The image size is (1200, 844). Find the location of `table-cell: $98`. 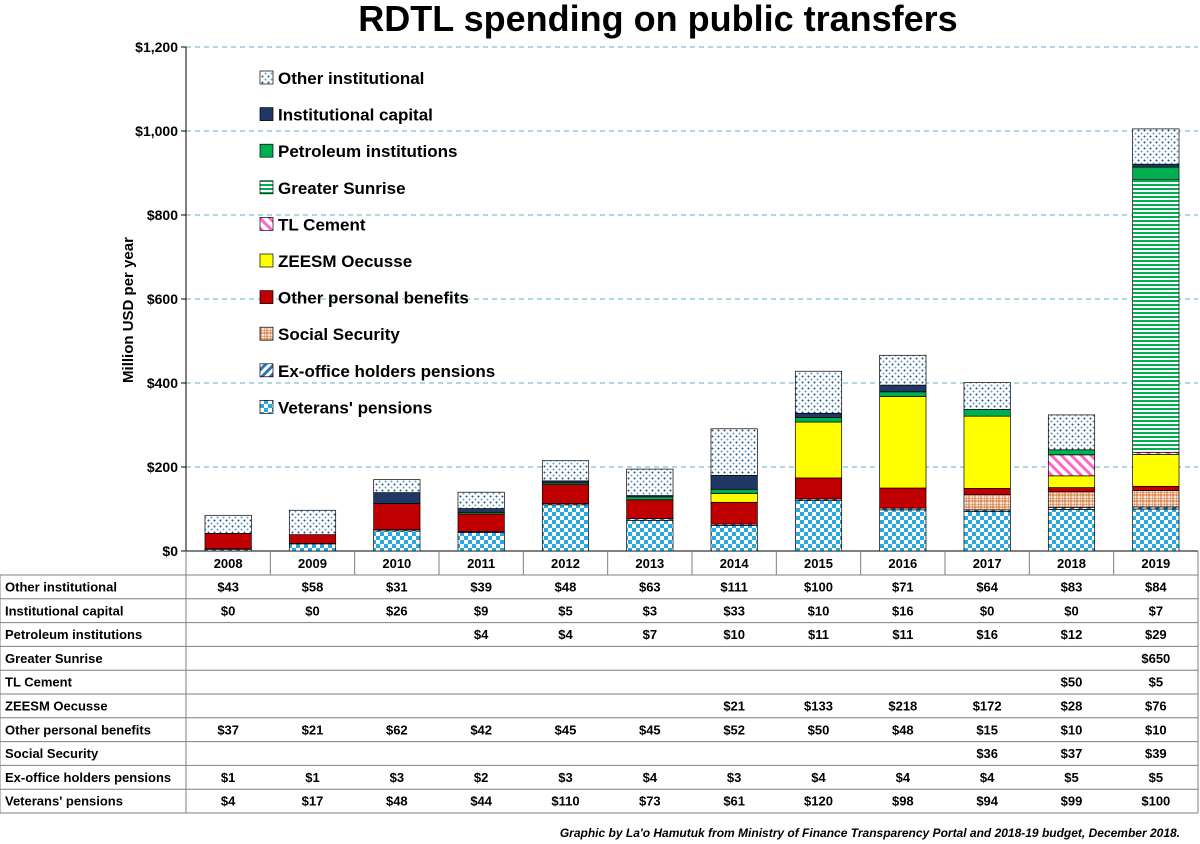

table-cell: $98 is located at coordinates (903, 801).